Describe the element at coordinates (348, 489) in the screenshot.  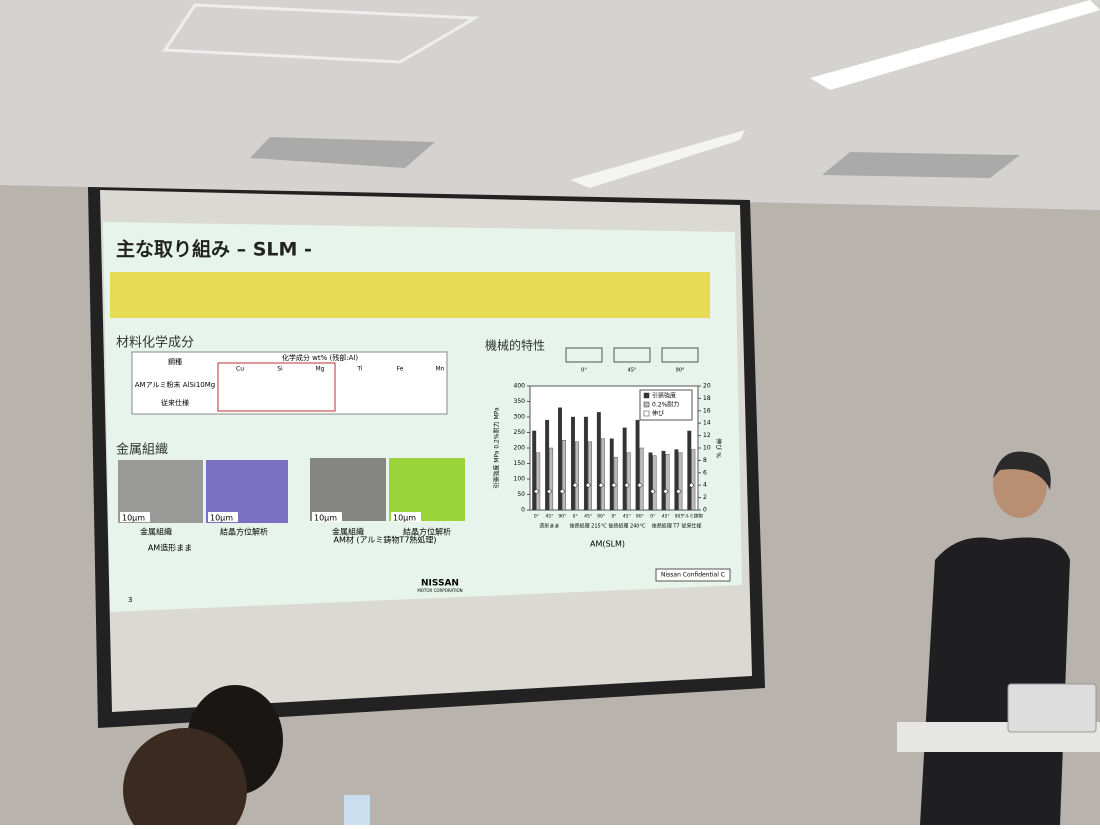
I see `micrograph` at that location.